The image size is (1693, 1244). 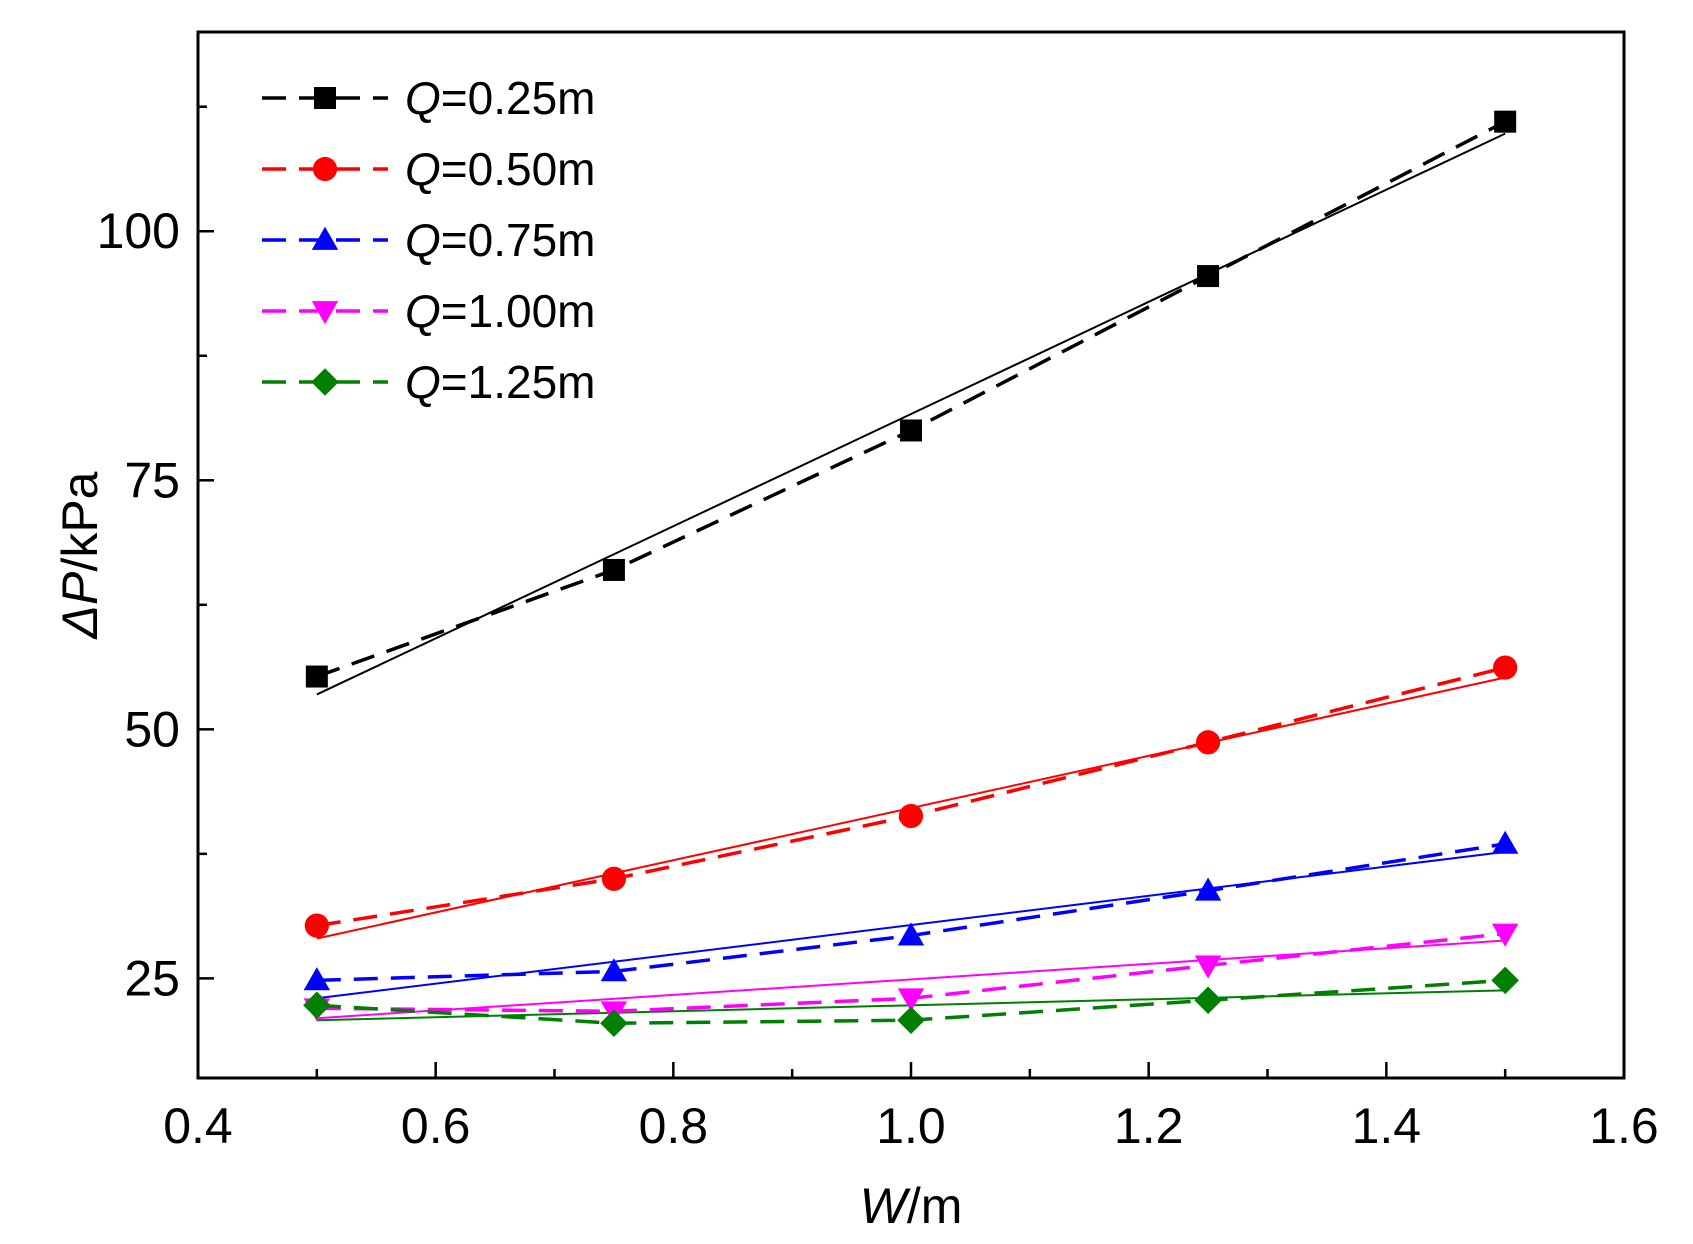 What do you see at coordinates (152, 729) in the screenshot?
I see `y-tick-label: 50` at bounding box center [152, 729].